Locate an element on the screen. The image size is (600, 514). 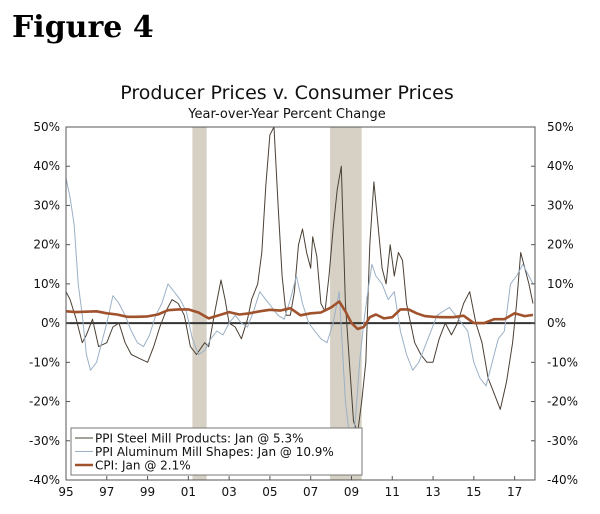
legend-box is located at coordinates (216, 451).